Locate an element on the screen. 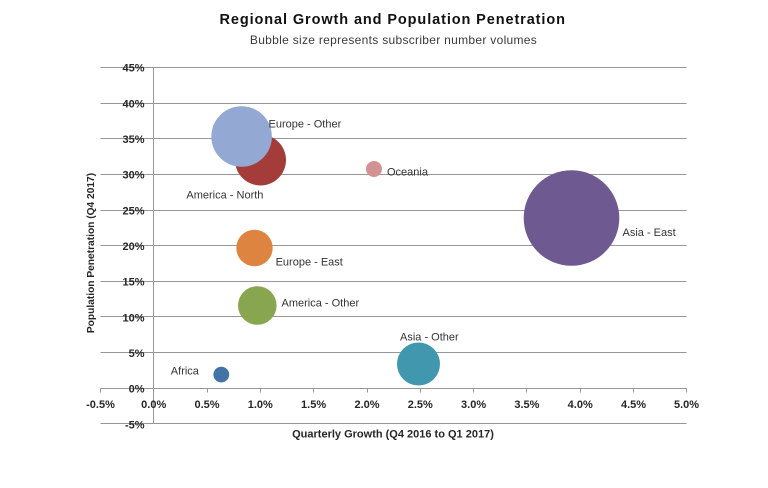  svg-text: 5.0% is located at coordinates (686, 405).